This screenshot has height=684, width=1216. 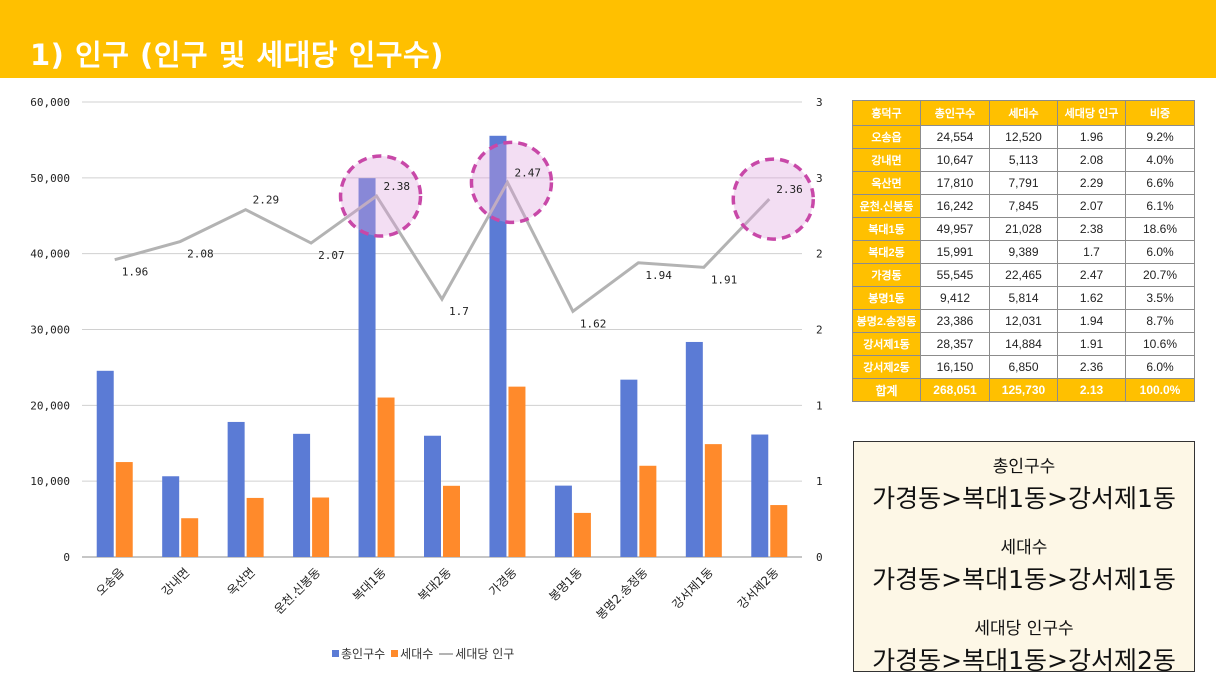 I want to click on table-cell: 9,389, so click(x=1023, y=252).